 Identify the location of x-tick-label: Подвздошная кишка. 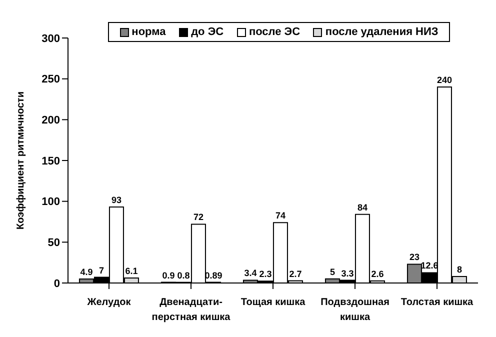
(355, 310).